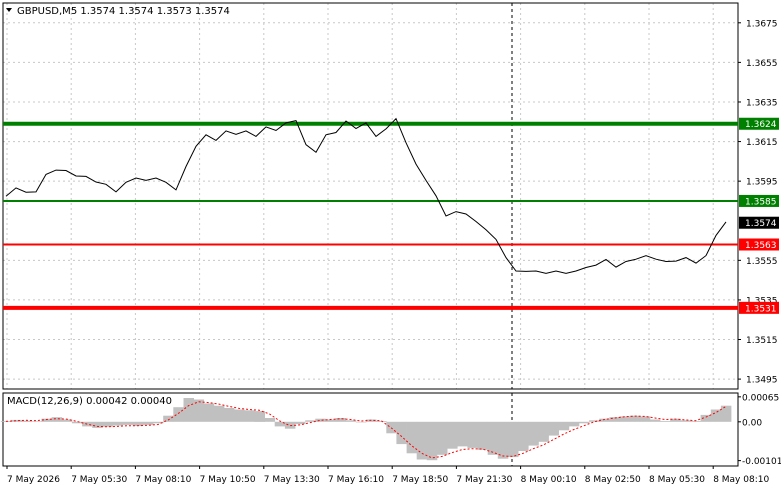 This screenshot has width=781, height=489. Describe the element at coordinates (163, 480) in the screenshot. I see `time-tick-label: 7 May 08:10` at that location.